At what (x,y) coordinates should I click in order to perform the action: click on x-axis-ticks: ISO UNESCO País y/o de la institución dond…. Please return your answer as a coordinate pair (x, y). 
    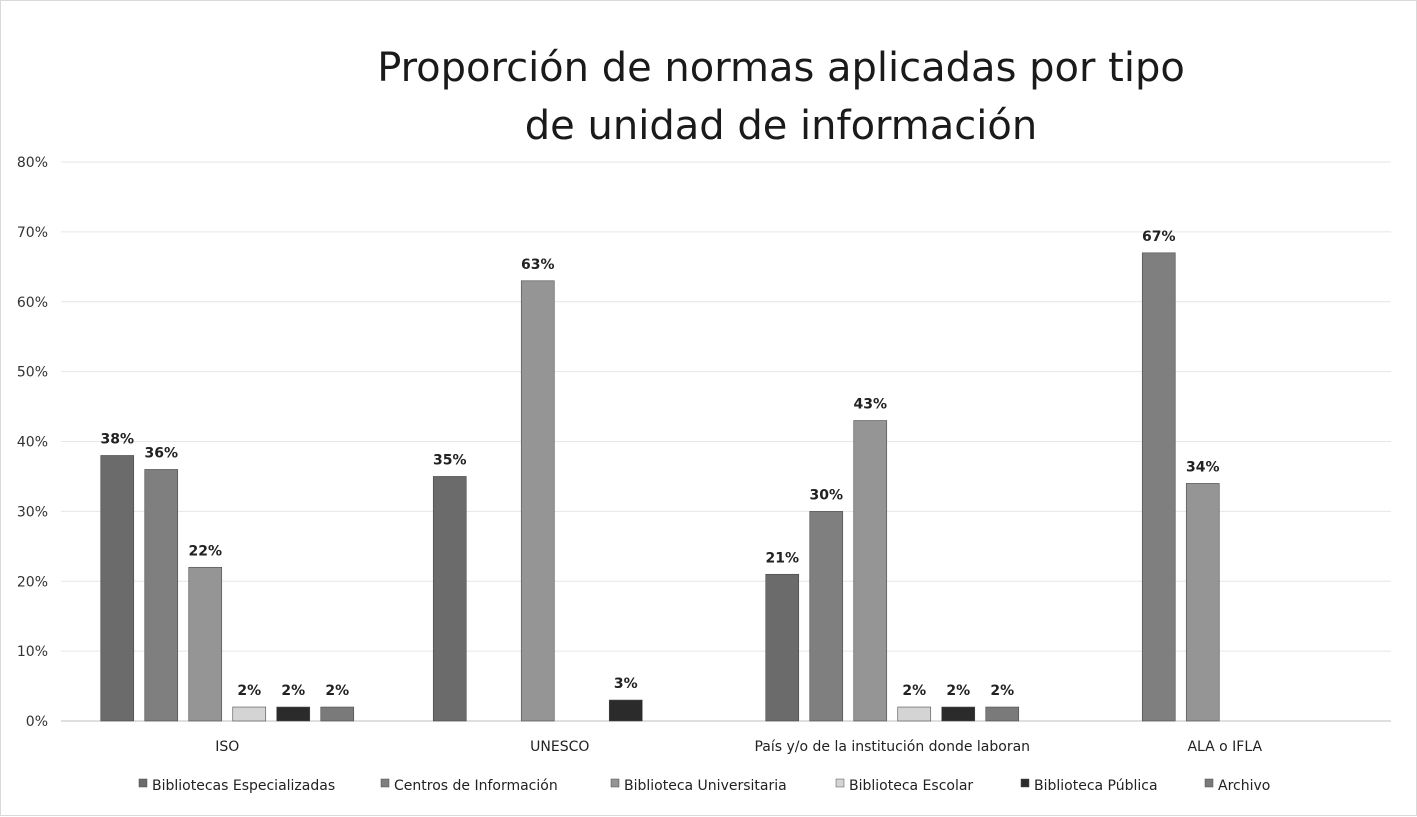
    Looking at the image, I should click on (738, 747).